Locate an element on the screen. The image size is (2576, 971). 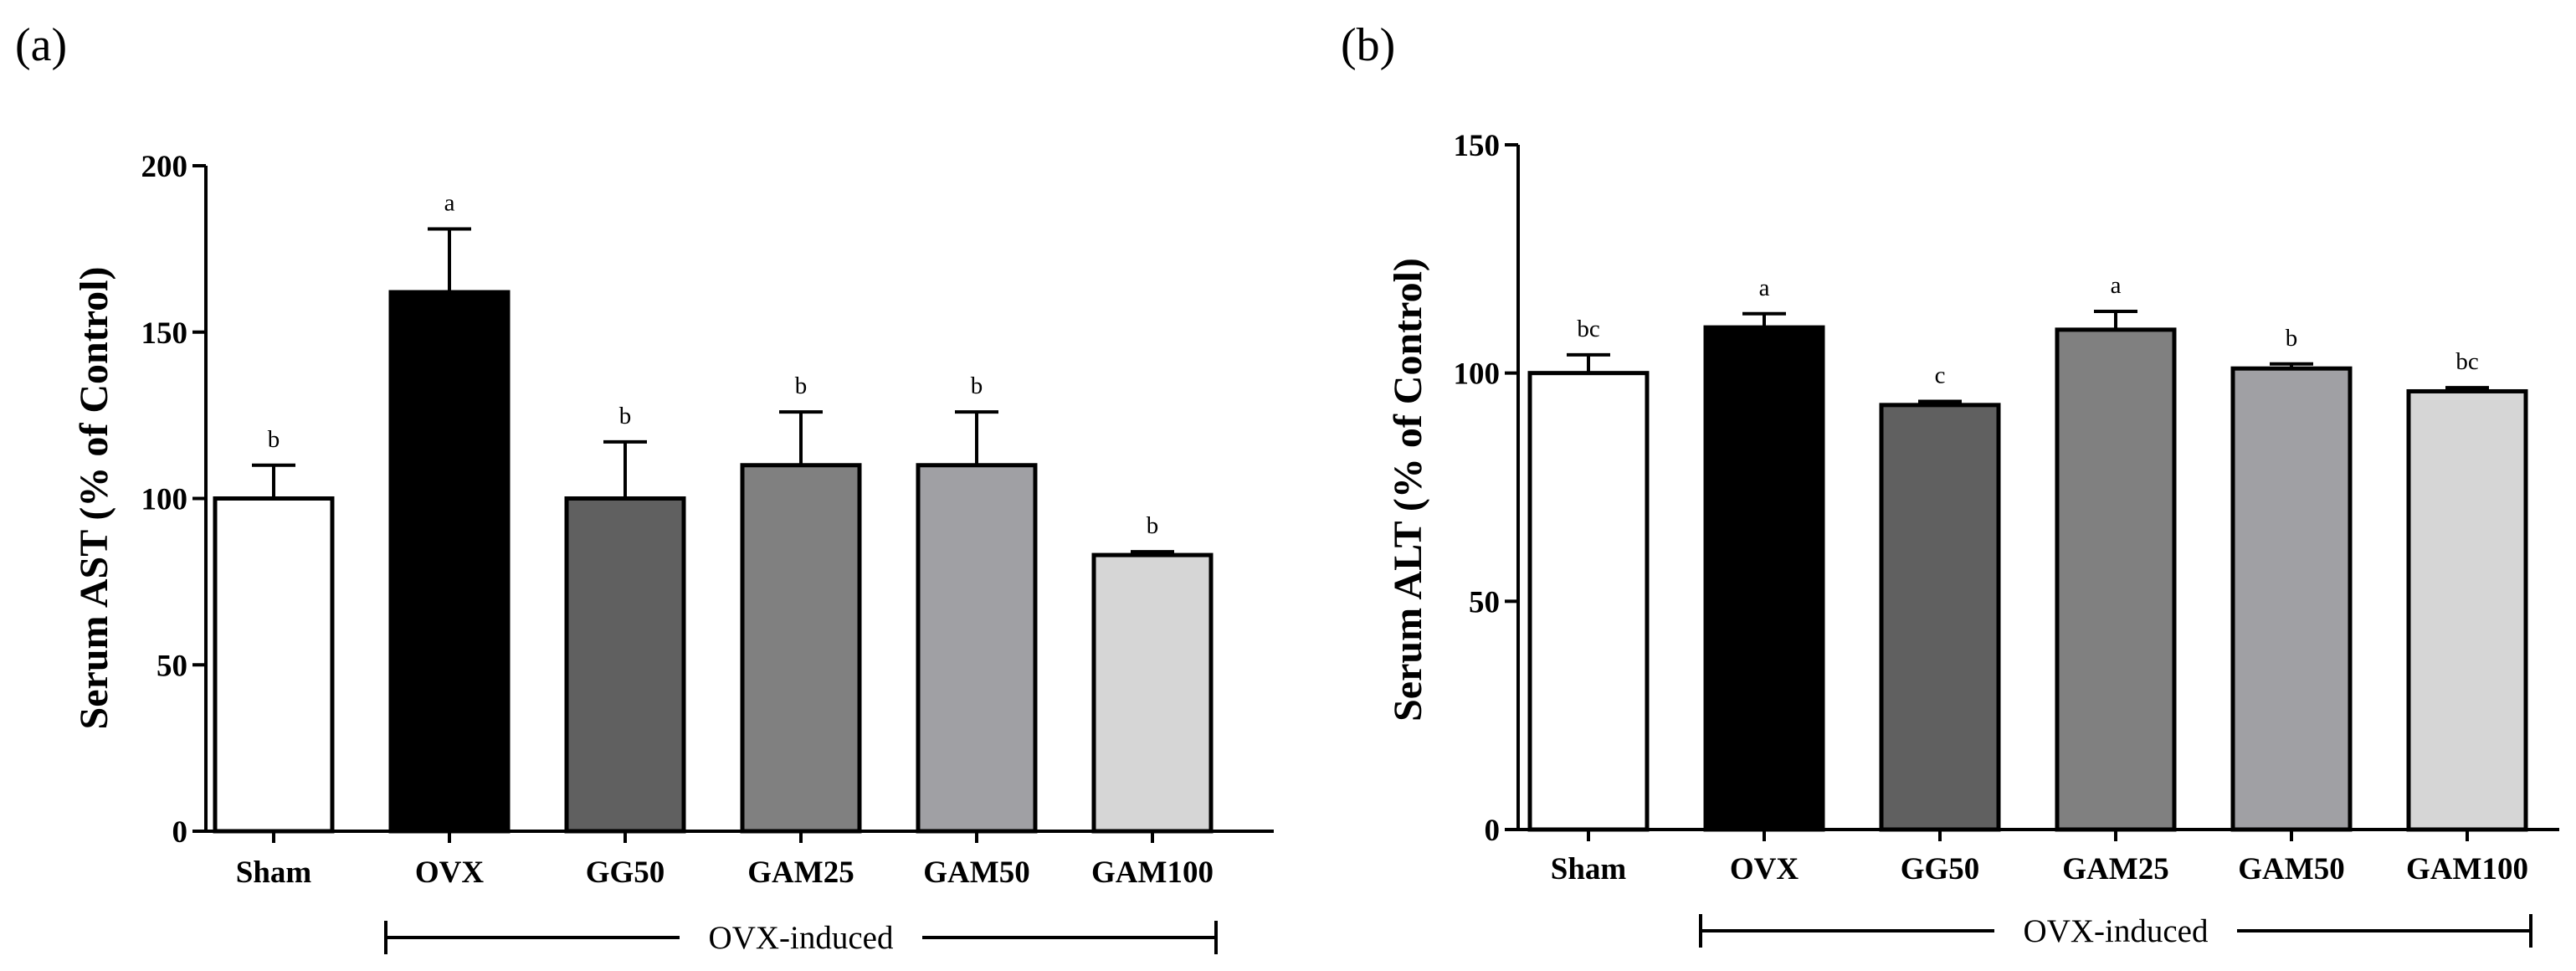
y-axis-title: Serum AST (% of Control) is located at coordinates (94, 499).